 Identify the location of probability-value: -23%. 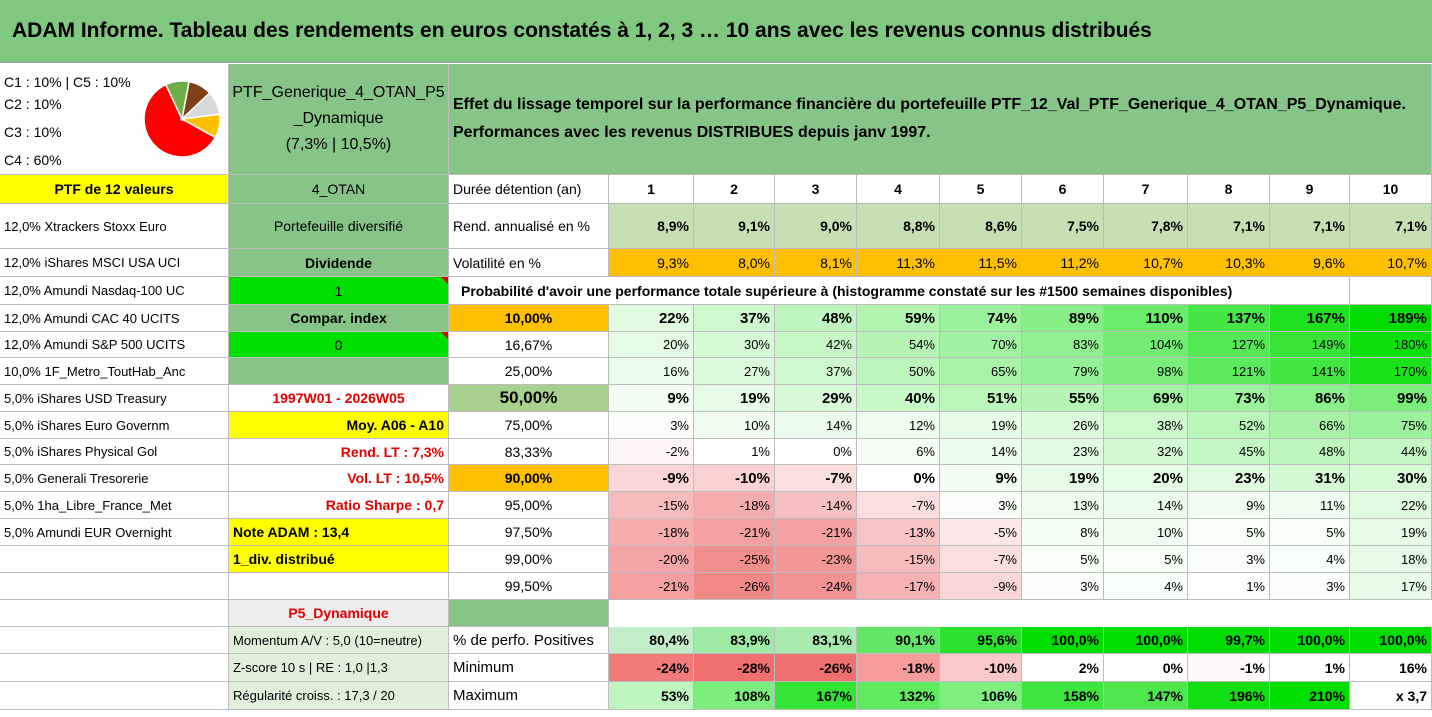
(816, 559).